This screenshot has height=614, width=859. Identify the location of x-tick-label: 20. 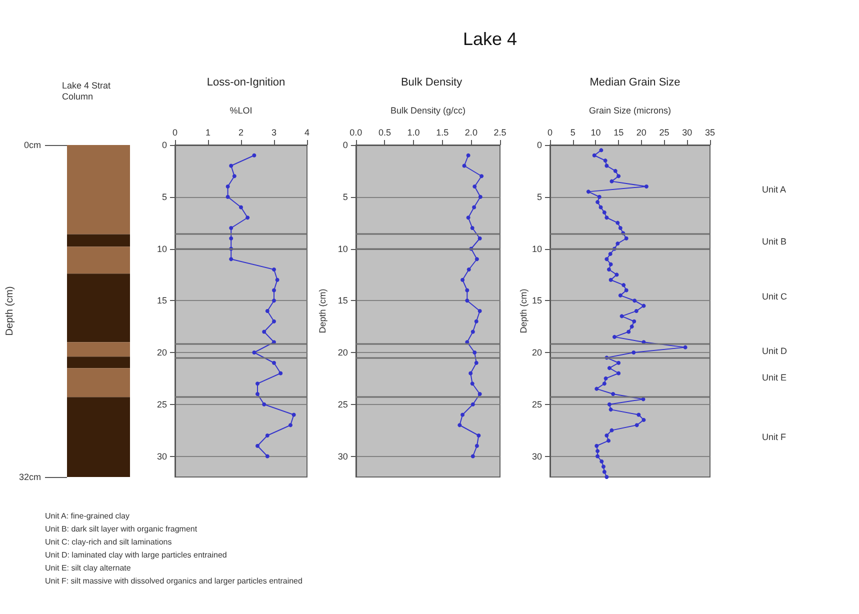
(641, 133).